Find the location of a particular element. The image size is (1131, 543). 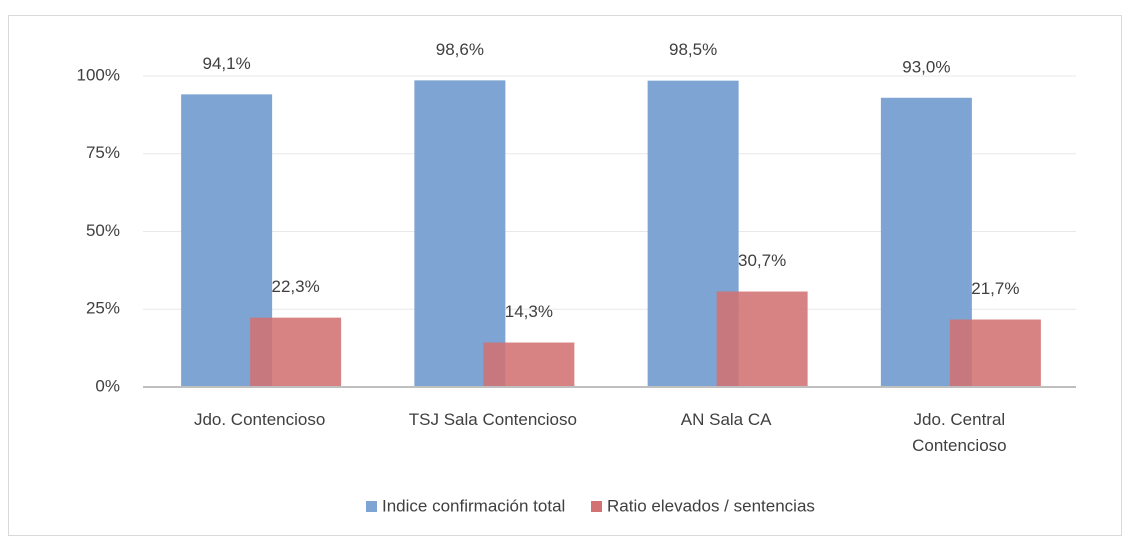

y-tick-label: 100% is located at coordinates (98, 74).